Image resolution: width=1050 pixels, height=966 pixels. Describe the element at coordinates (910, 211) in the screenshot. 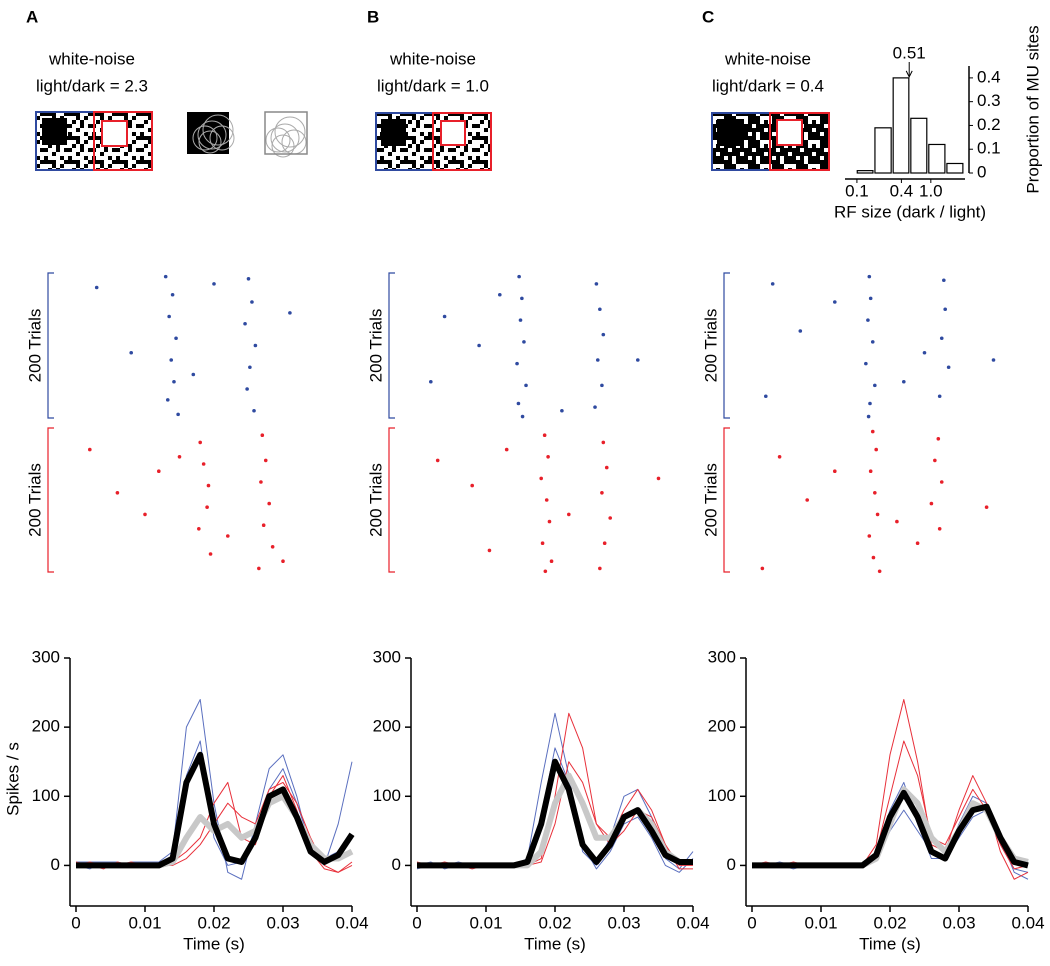

I see `x-axis-label: RF size (dark / light)` at that location.